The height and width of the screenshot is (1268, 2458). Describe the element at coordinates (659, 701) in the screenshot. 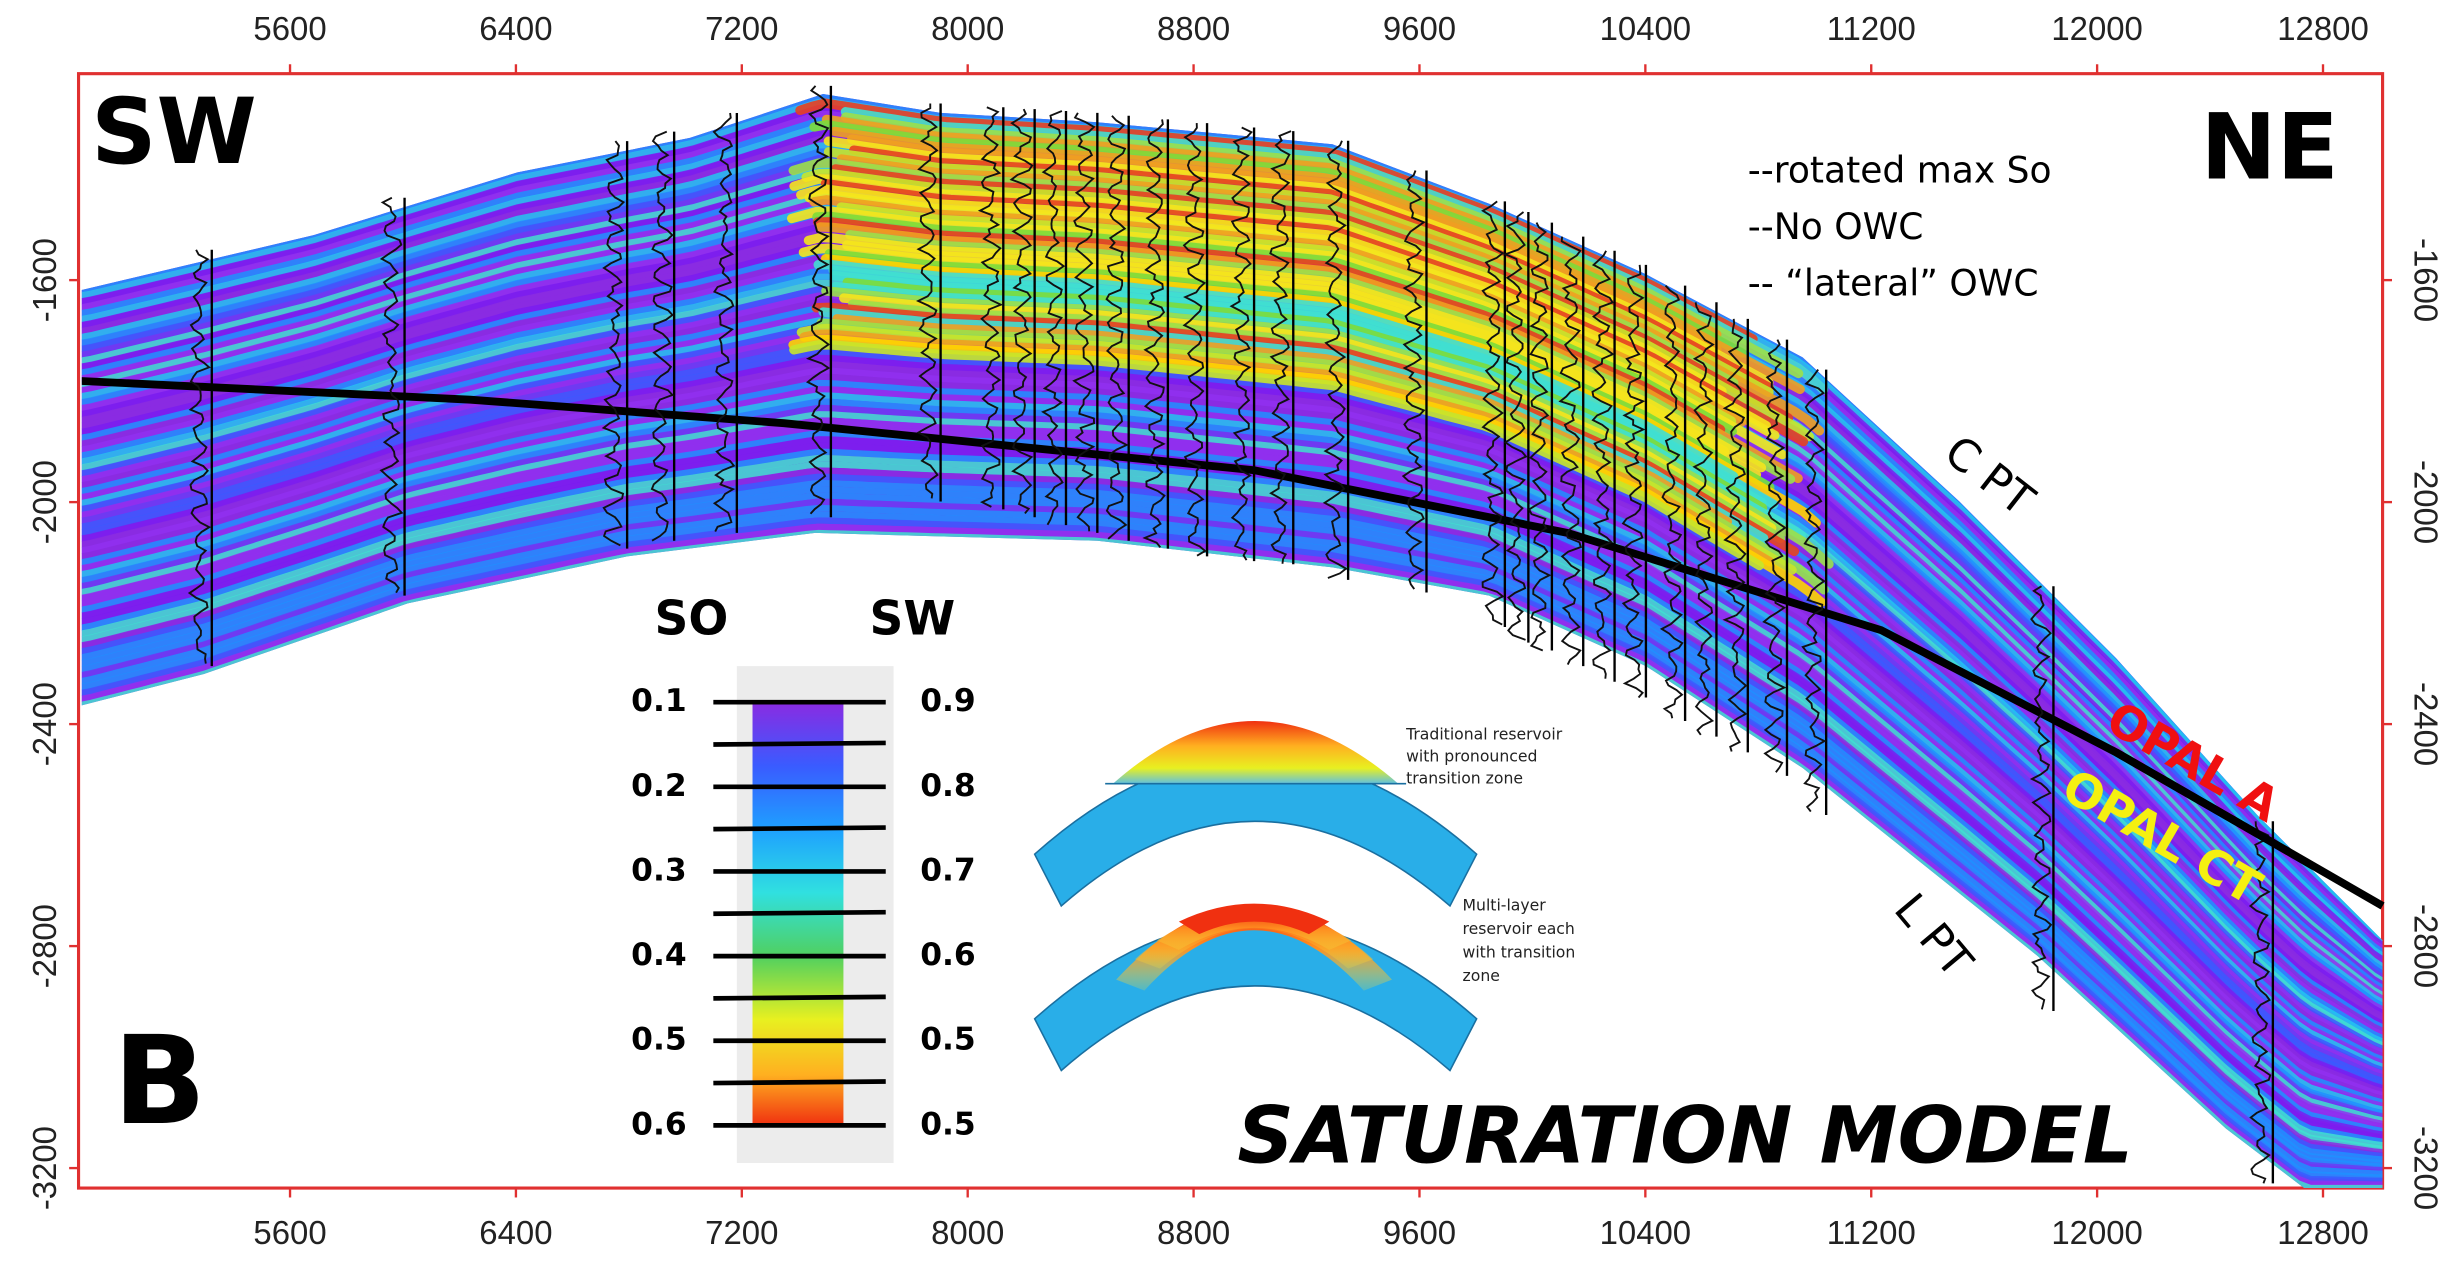

I see `so-label: 0.1` at that location.